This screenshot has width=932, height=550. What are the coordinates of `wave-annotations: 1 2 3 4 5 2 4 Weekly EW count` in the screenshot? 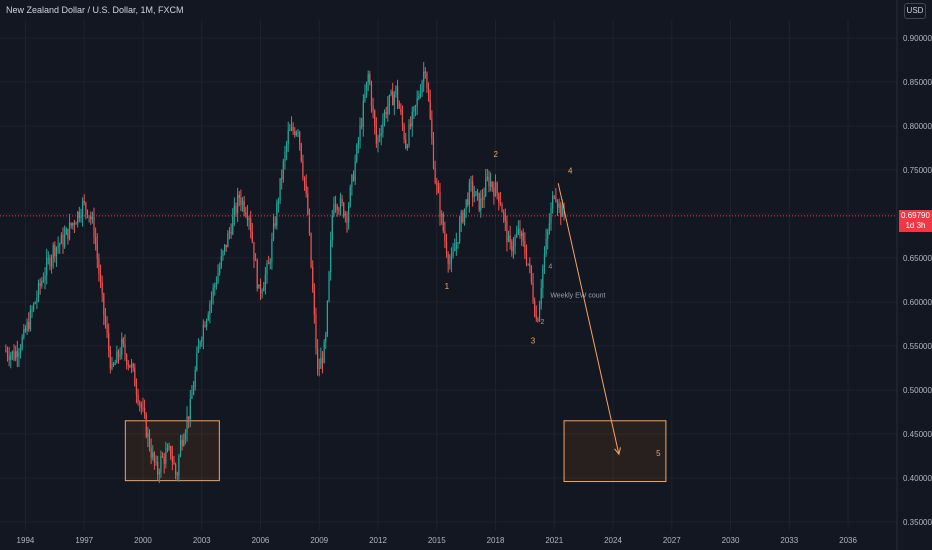 It's located at (553, 304).